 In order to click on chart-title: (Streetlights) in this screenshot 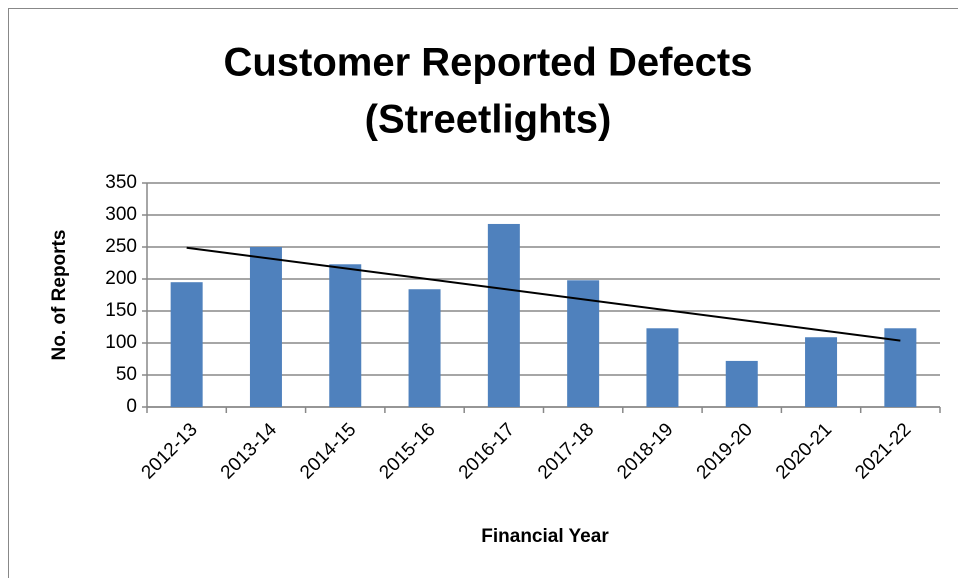, I will do `click(488, 120)`.